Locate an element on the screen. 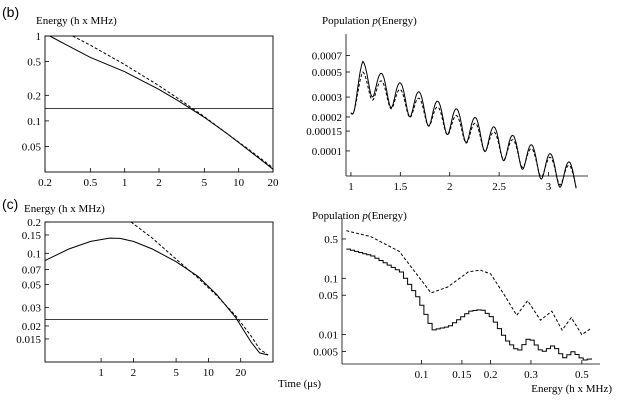 This screenshot has height=412, width=622. chart-b-population-series-solid is located at coordinates (463, 124).